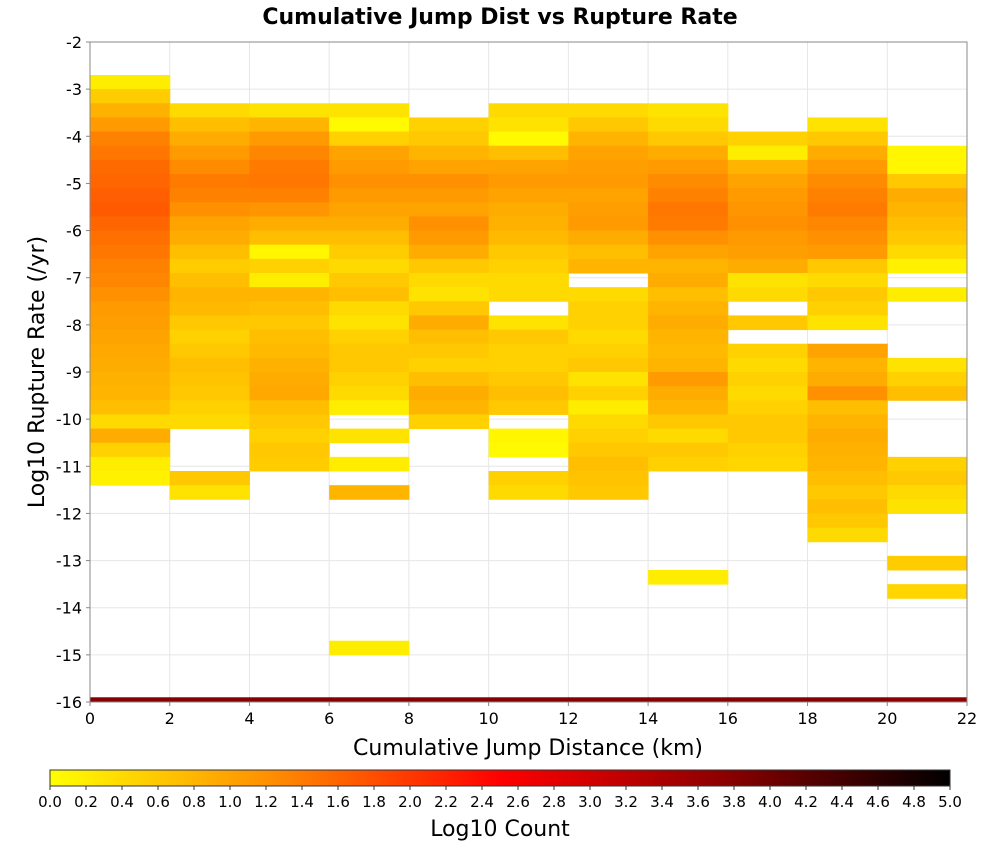  Describe the element at coordinates (69, 608) in the screenshot. I see `y-tick-label: -14` at that location.